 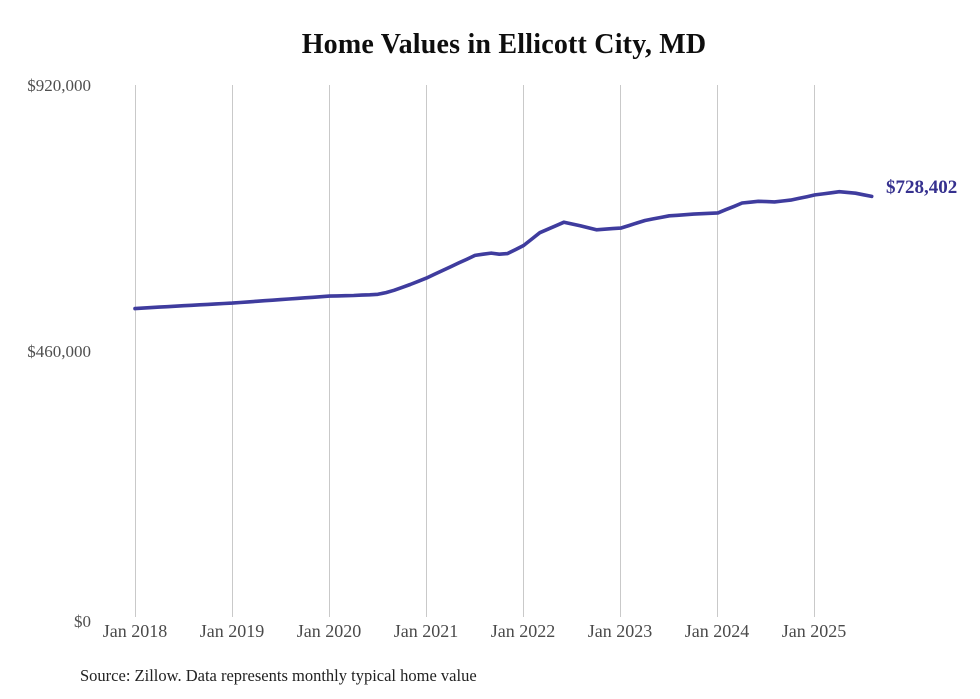 I want to click on x-axis-tick-label-2020: Jan 2020, so click(x=329, y=631).